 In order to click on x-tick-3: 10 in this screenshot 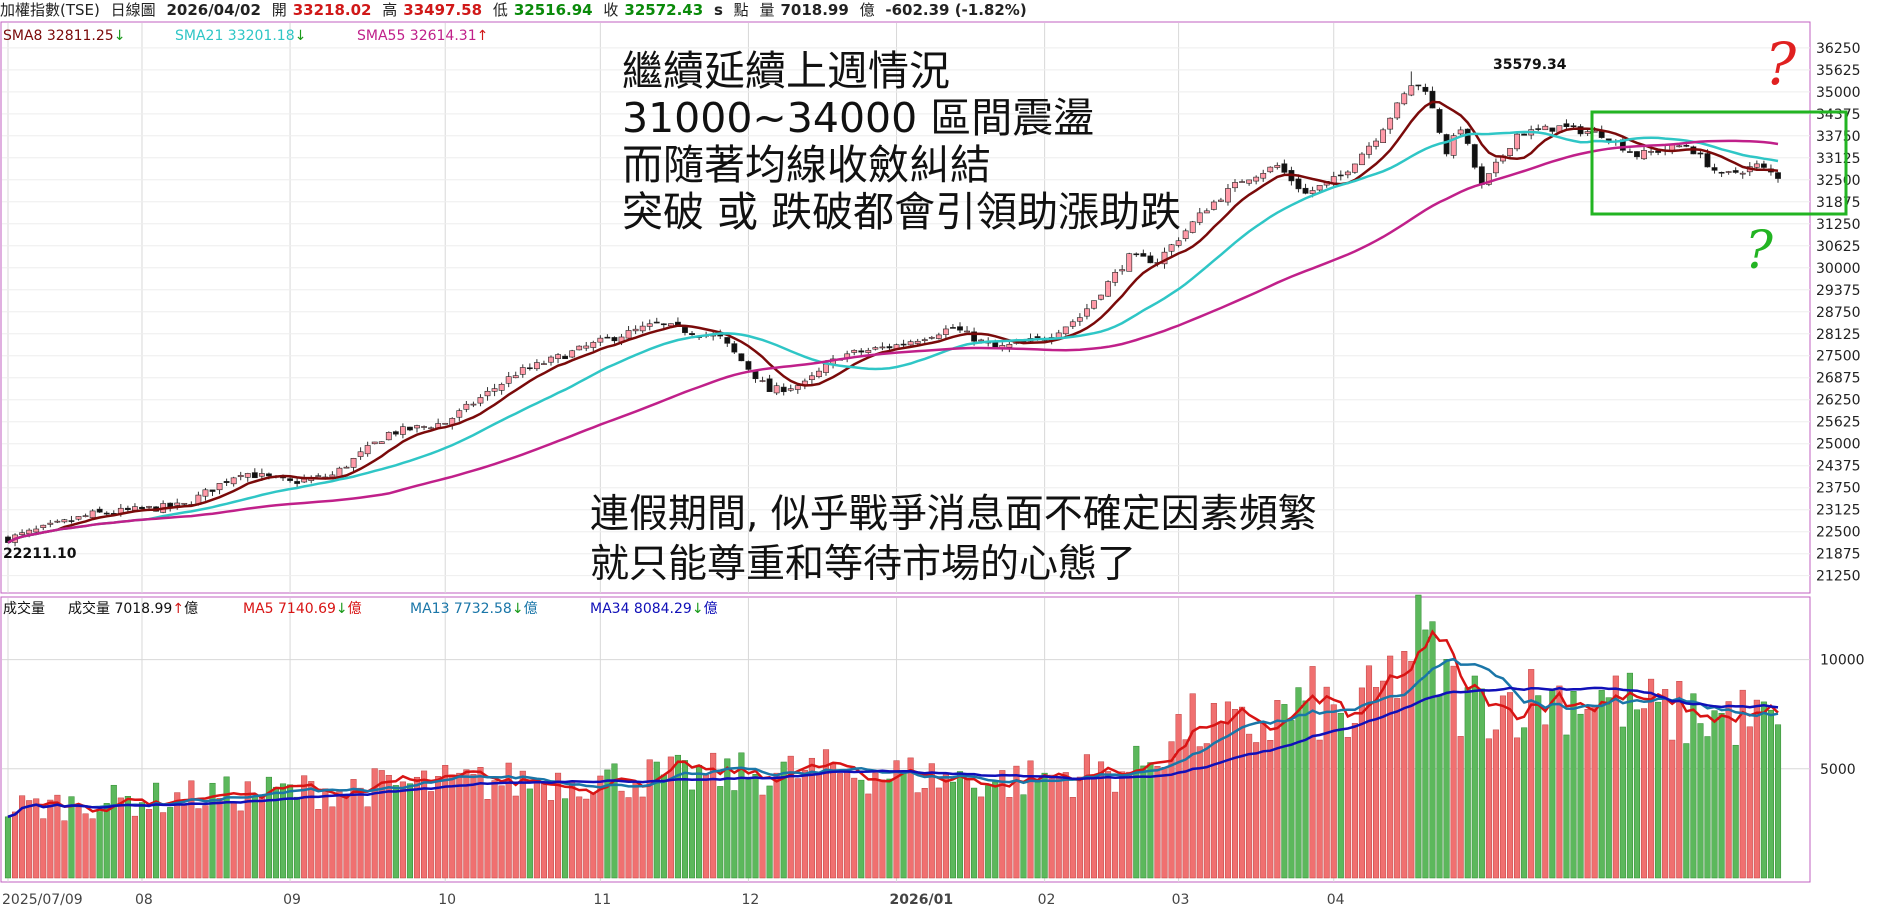, I will do `click(447, 900)`.